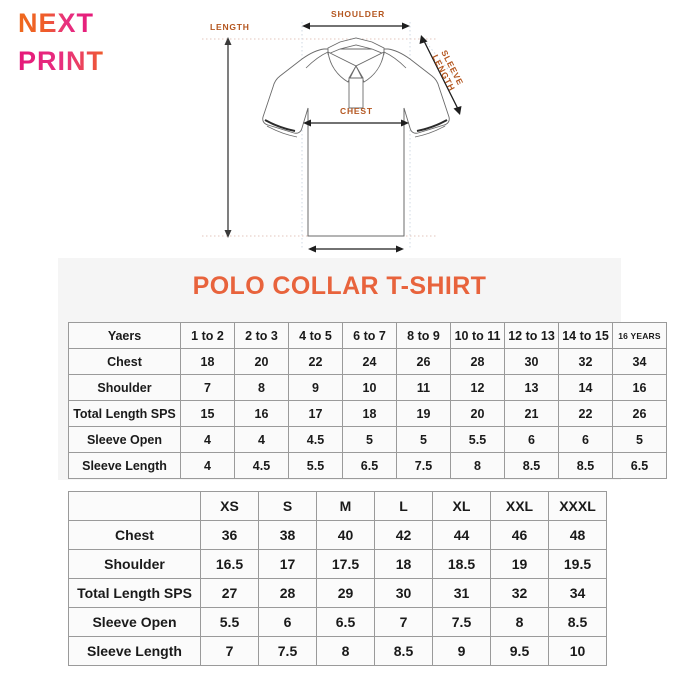  I want to click on table-cell: 21, so click(531, 413).